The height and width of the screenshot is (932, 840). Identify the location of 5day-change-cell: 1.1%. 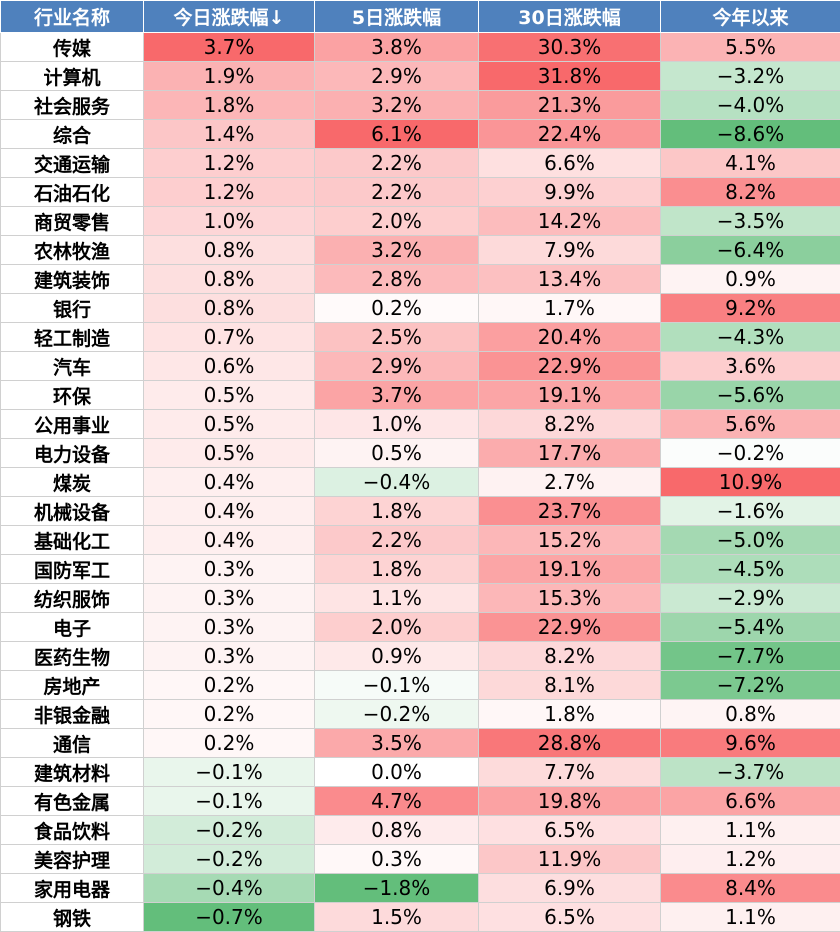
(397, 598).